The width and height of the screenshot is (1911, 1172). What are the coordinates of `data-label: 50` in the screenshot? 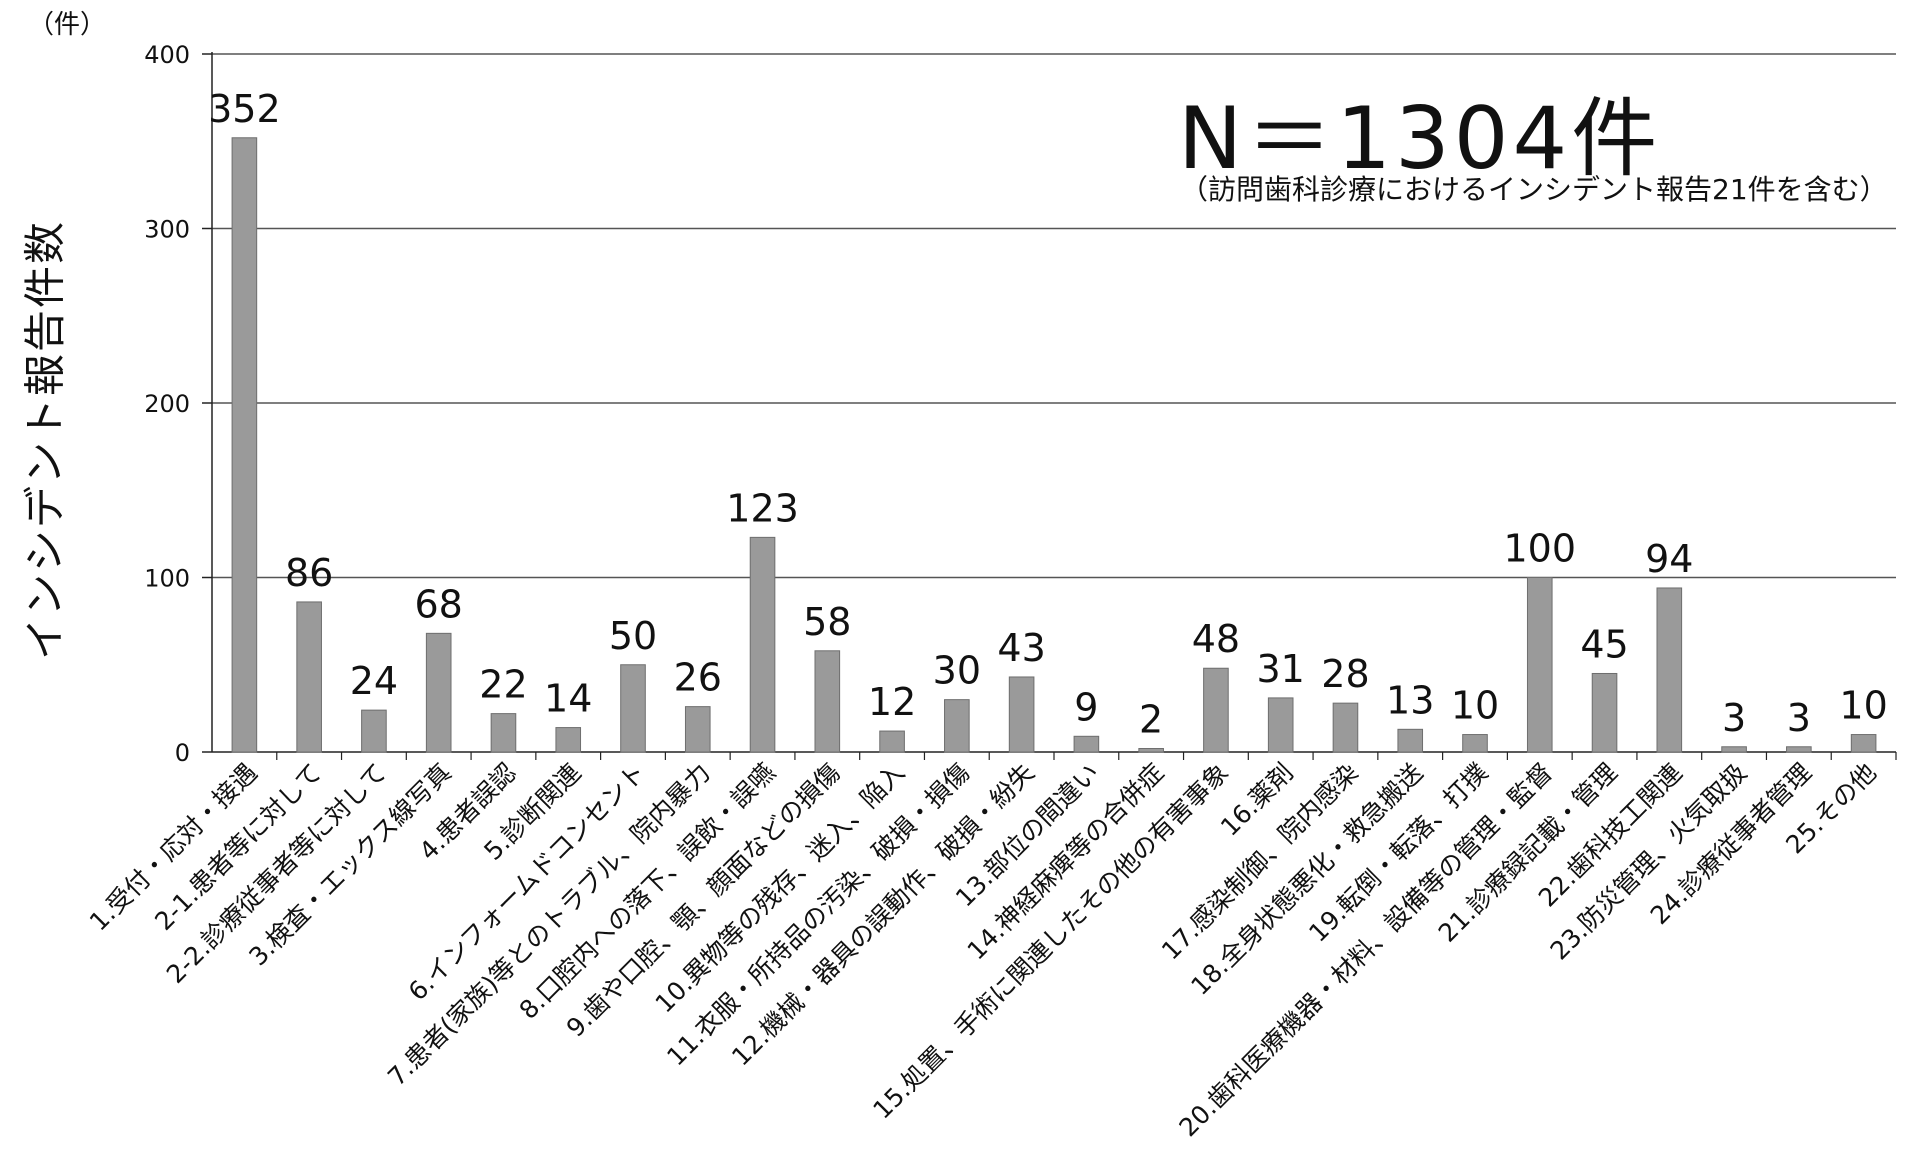 It's located at (633, 636).